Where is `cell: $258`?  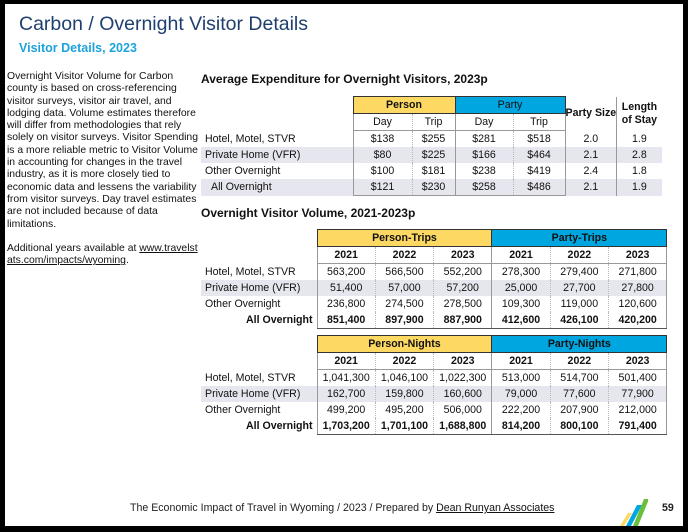
cell: $258 is located at coordinates (483, 187).